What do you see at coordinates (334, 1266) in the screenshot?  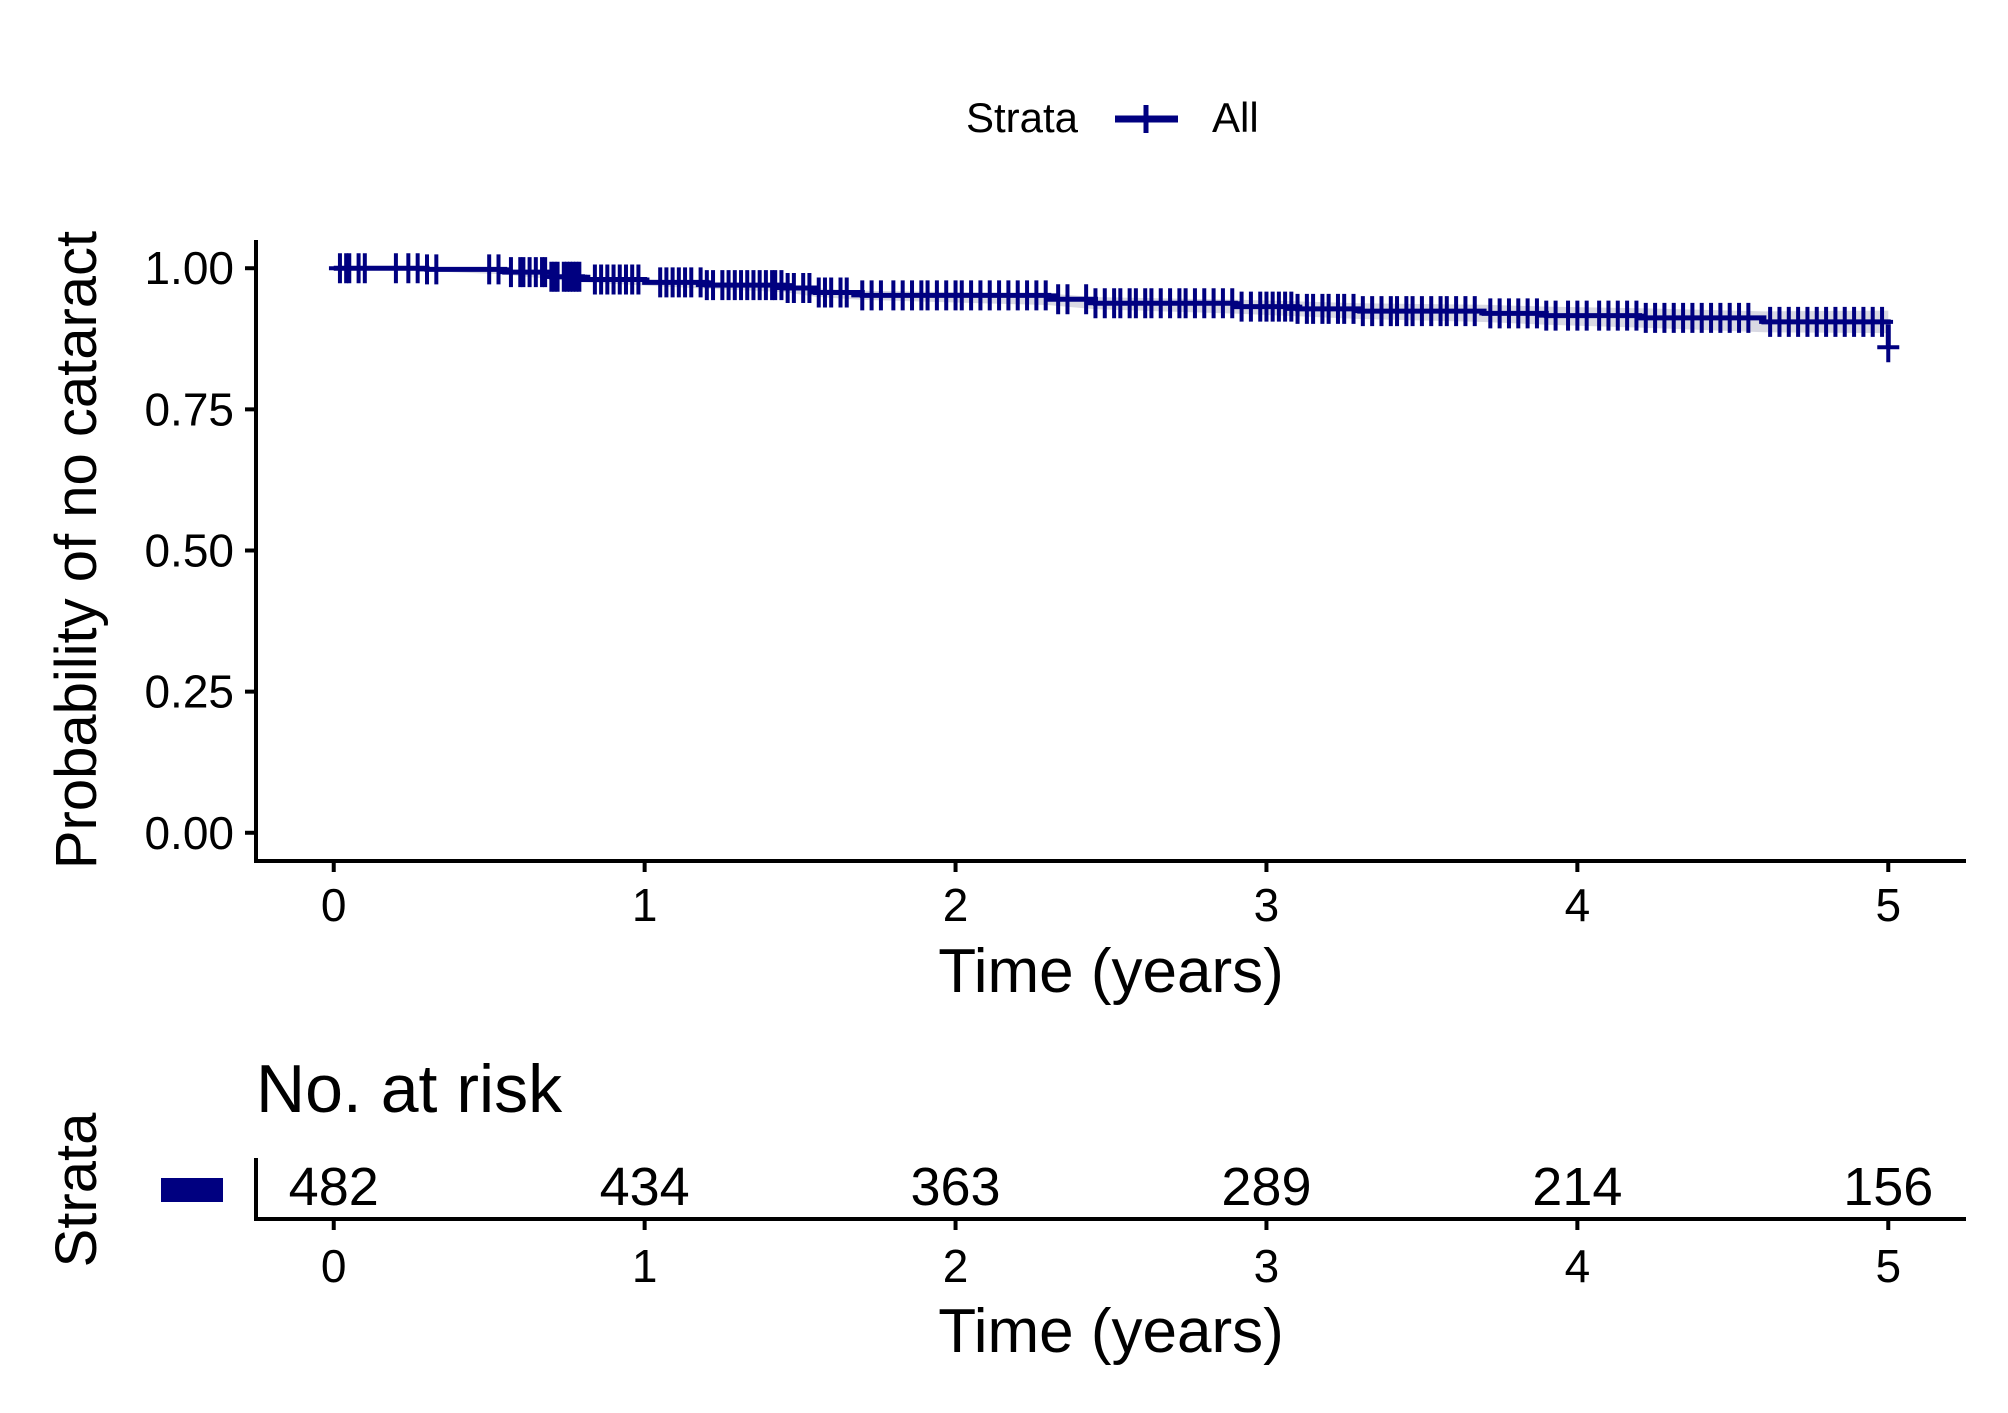 I see `risk-x-tick-label: 0` at bounding box center [334, 1266].